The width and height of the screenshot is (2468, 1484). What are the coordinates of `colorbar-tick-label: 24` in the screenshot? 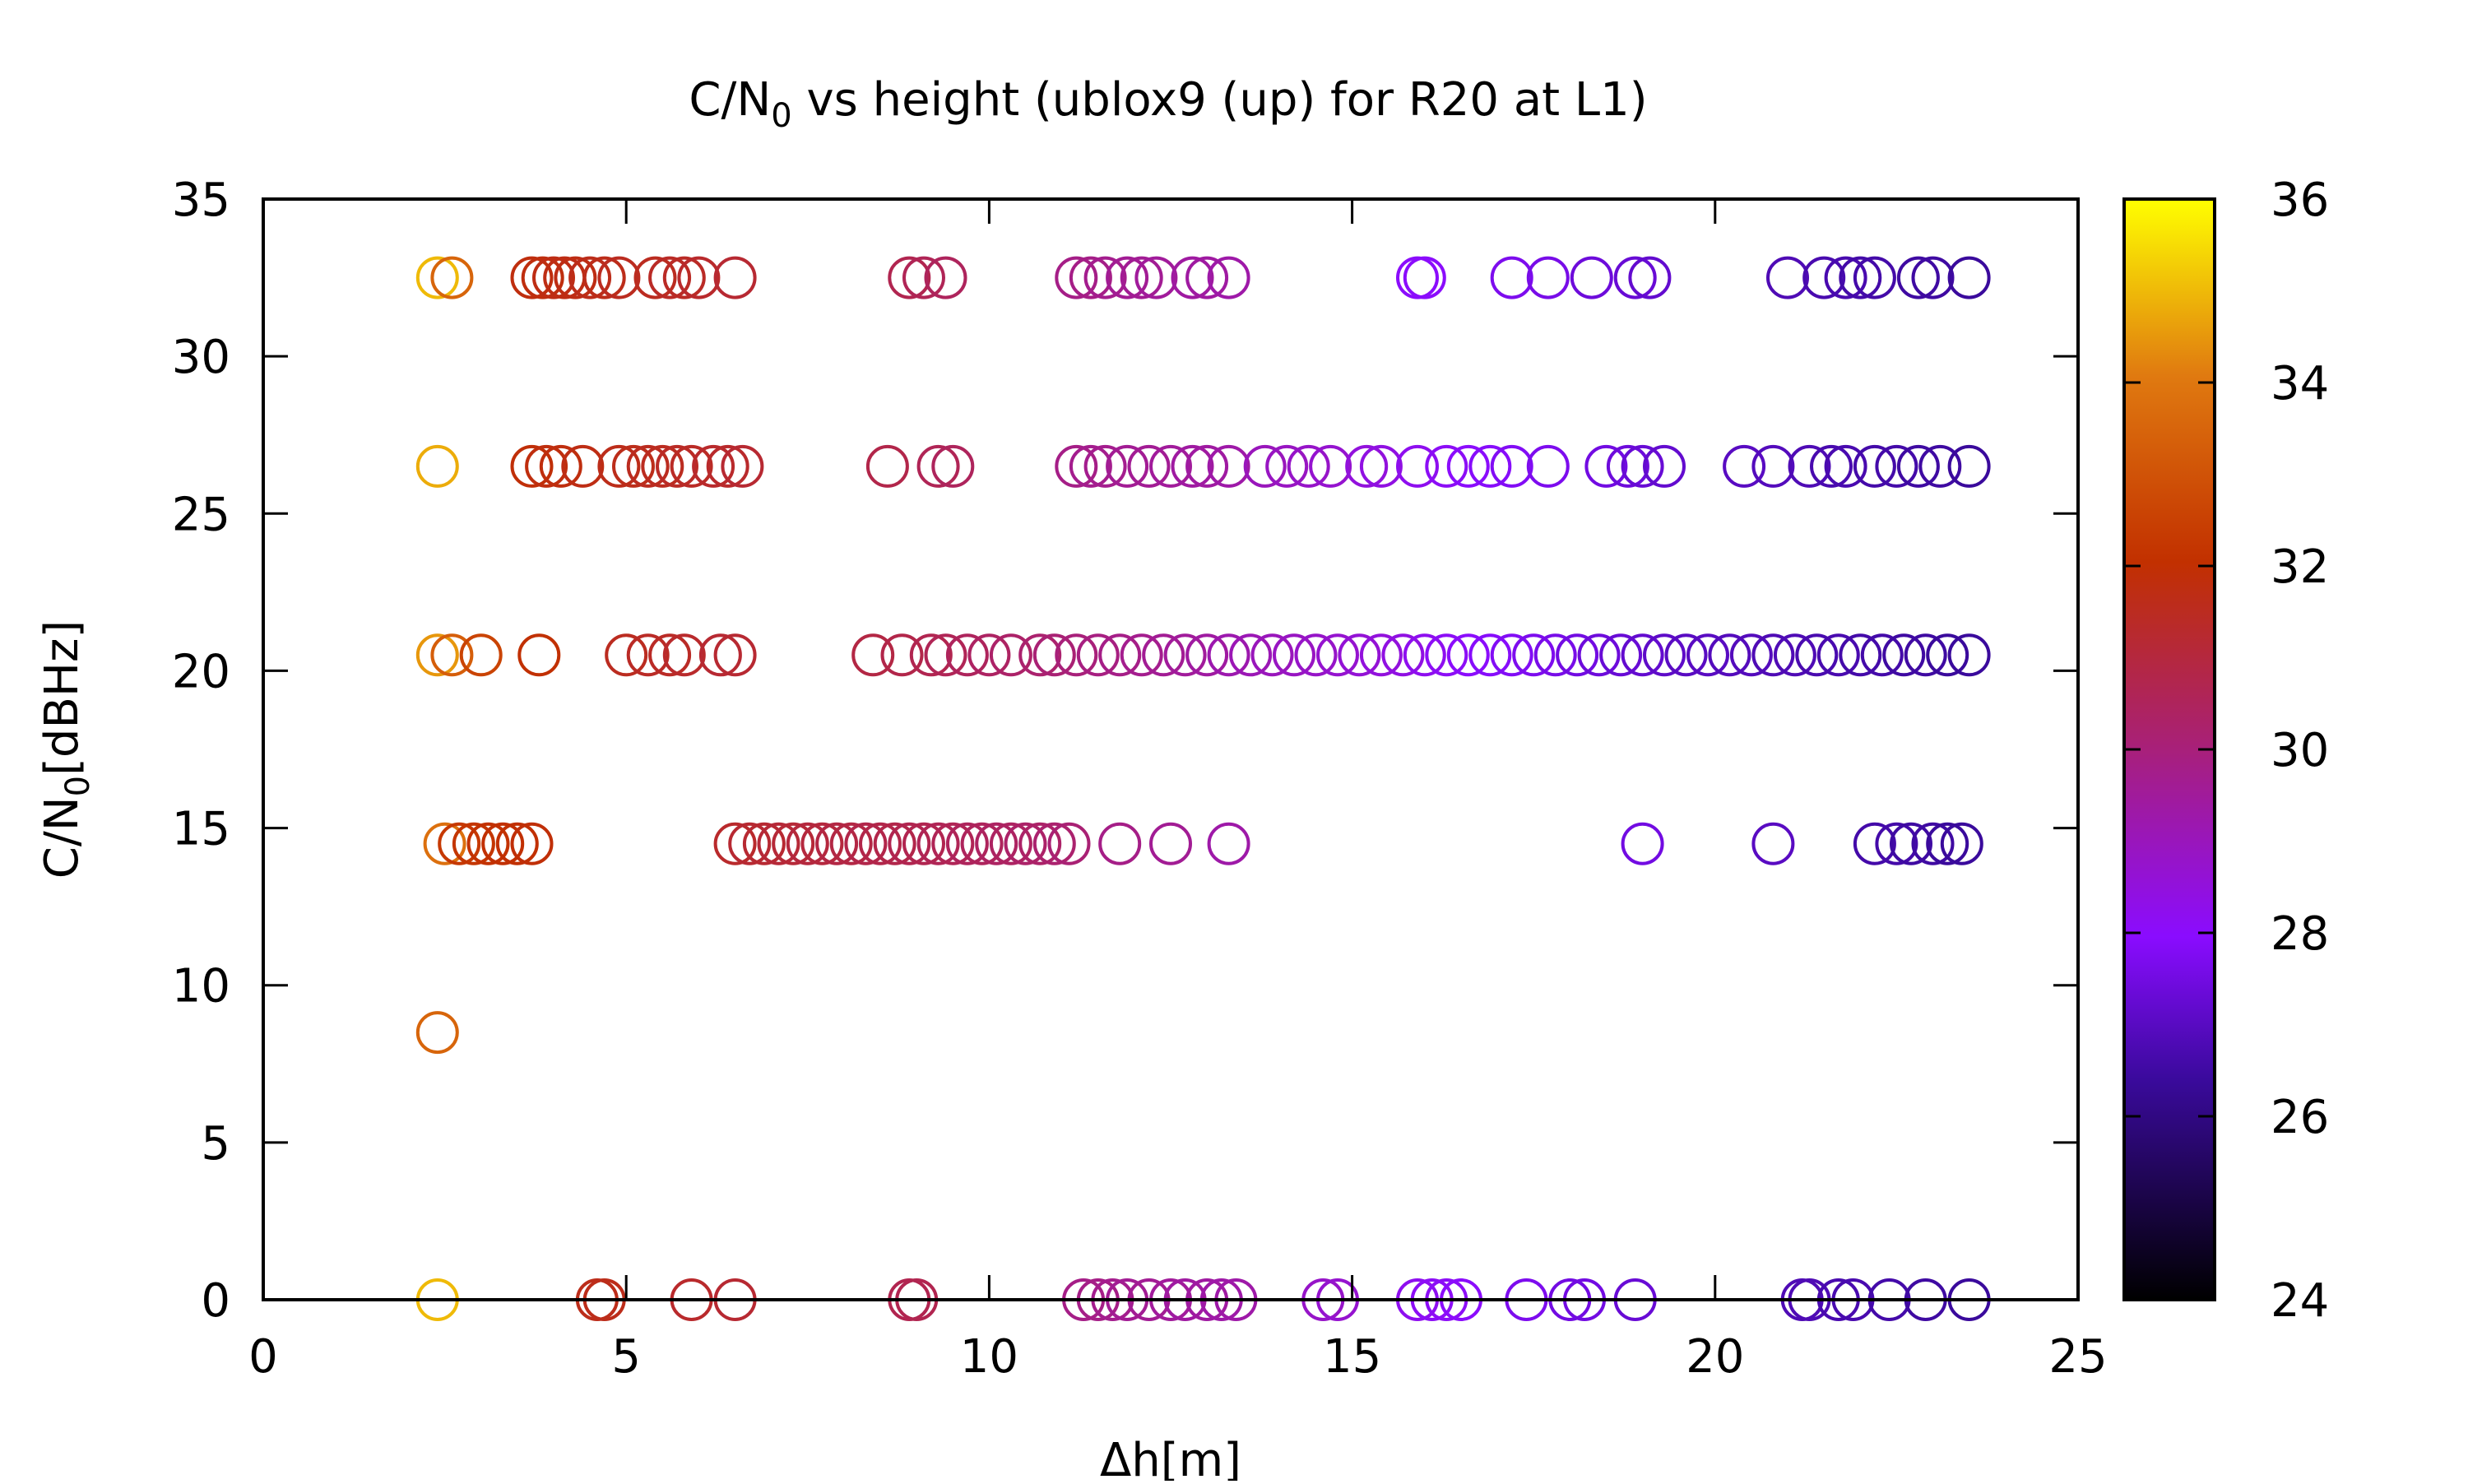 It's located at (2300, 1301).